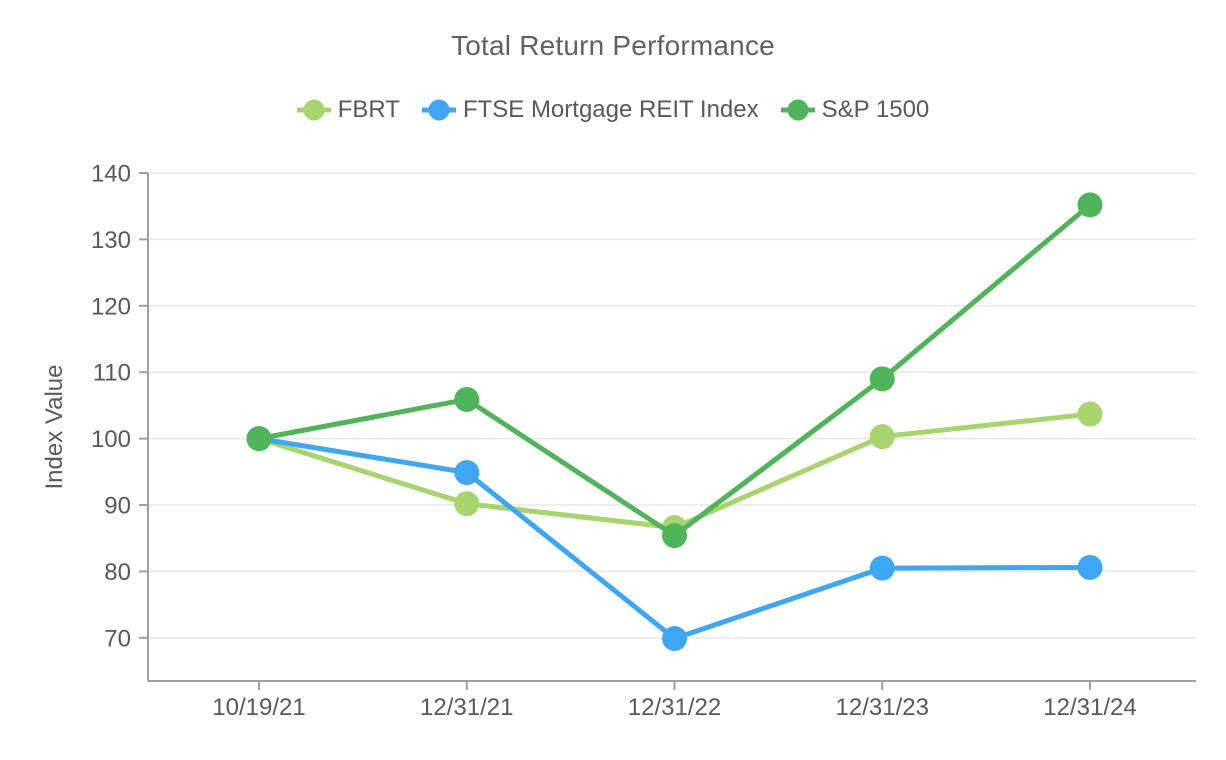 The height and width of the screenshot is (760, 1226). I want to click on legend-label: FTSE Mortgage REIT Index, so click(610, 109).